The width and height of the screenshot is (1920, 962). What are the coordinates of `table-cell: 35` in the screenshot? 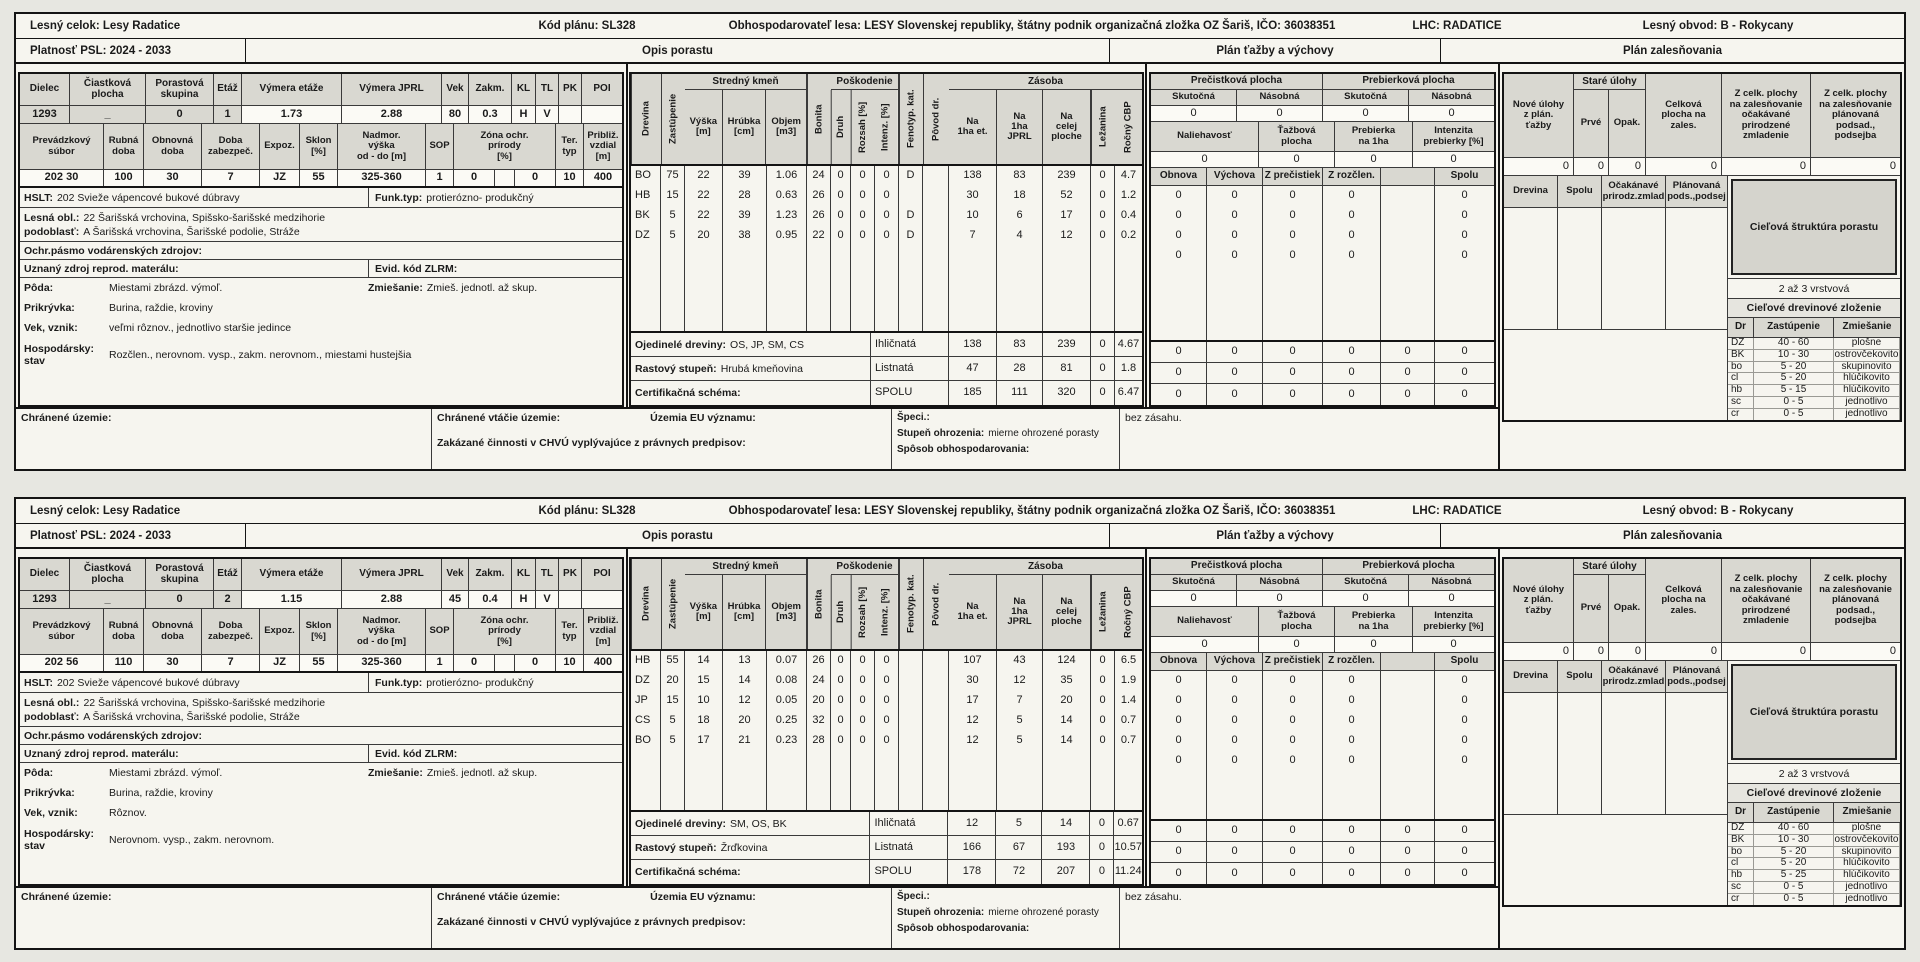 It's located at (1067, 681).